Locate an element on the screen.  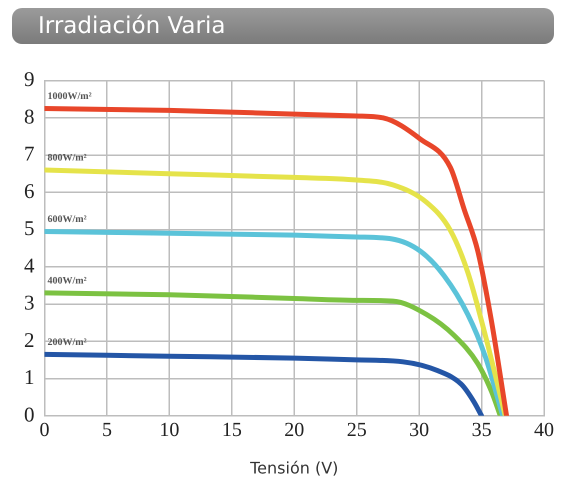
series-label: 200W/m² is located at coordinates (67, 342).